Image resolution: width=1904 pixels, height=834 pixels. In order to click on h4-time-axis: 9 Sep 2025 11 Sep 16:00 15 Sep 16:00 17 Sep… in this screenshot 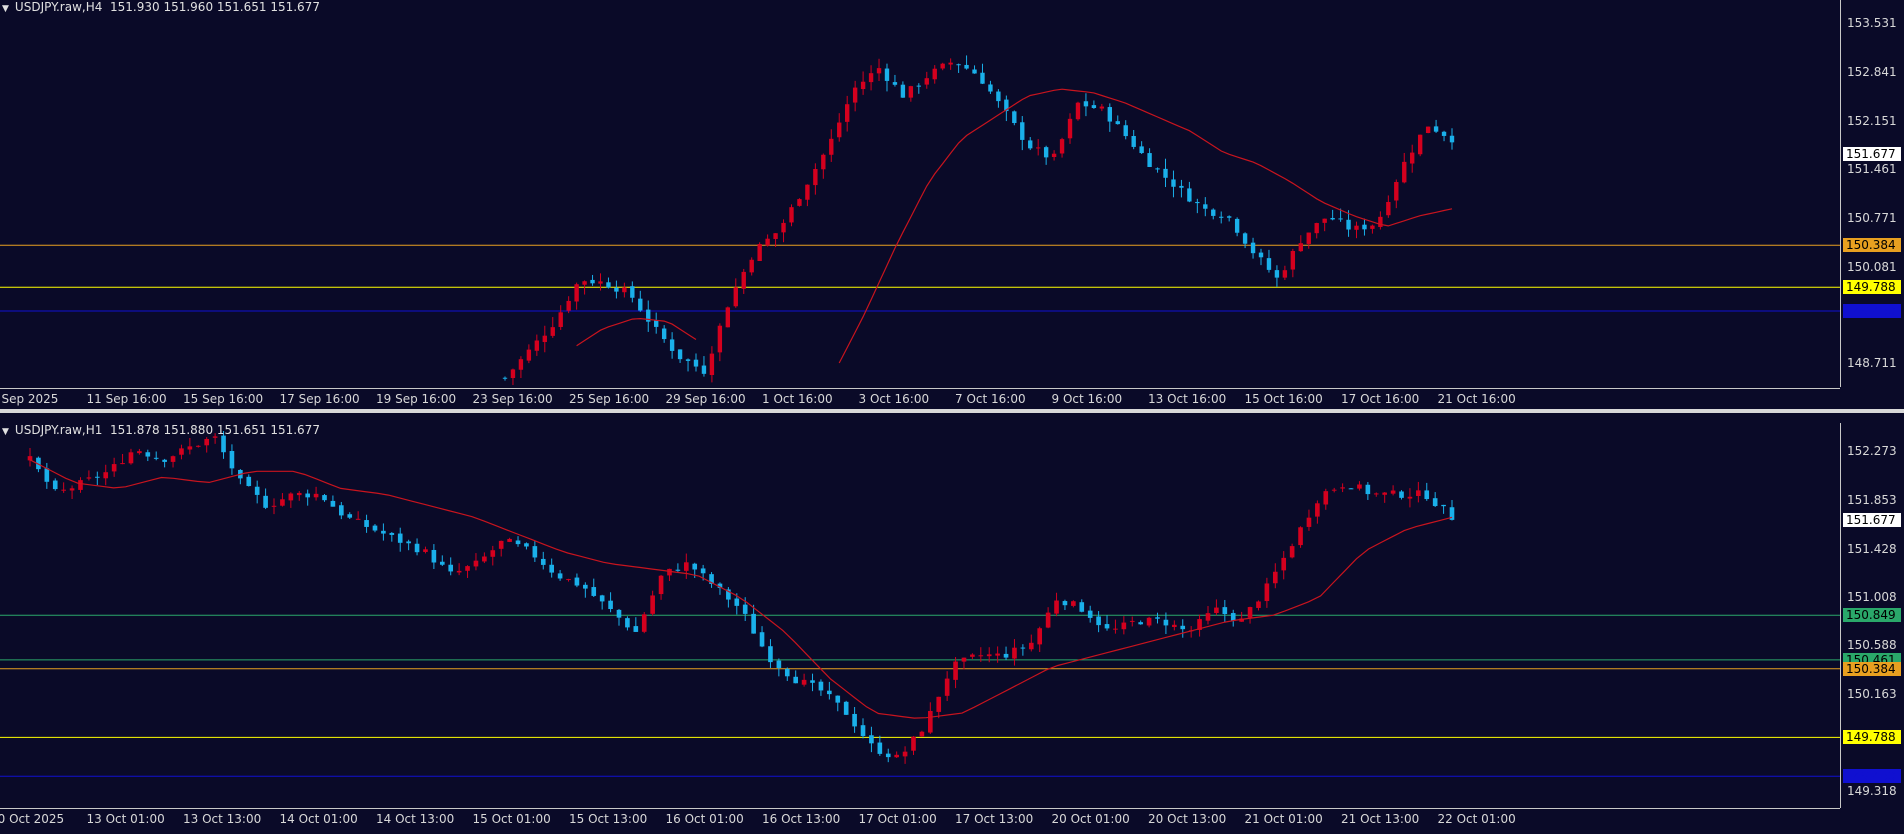, I will do `click(920, 398)`.